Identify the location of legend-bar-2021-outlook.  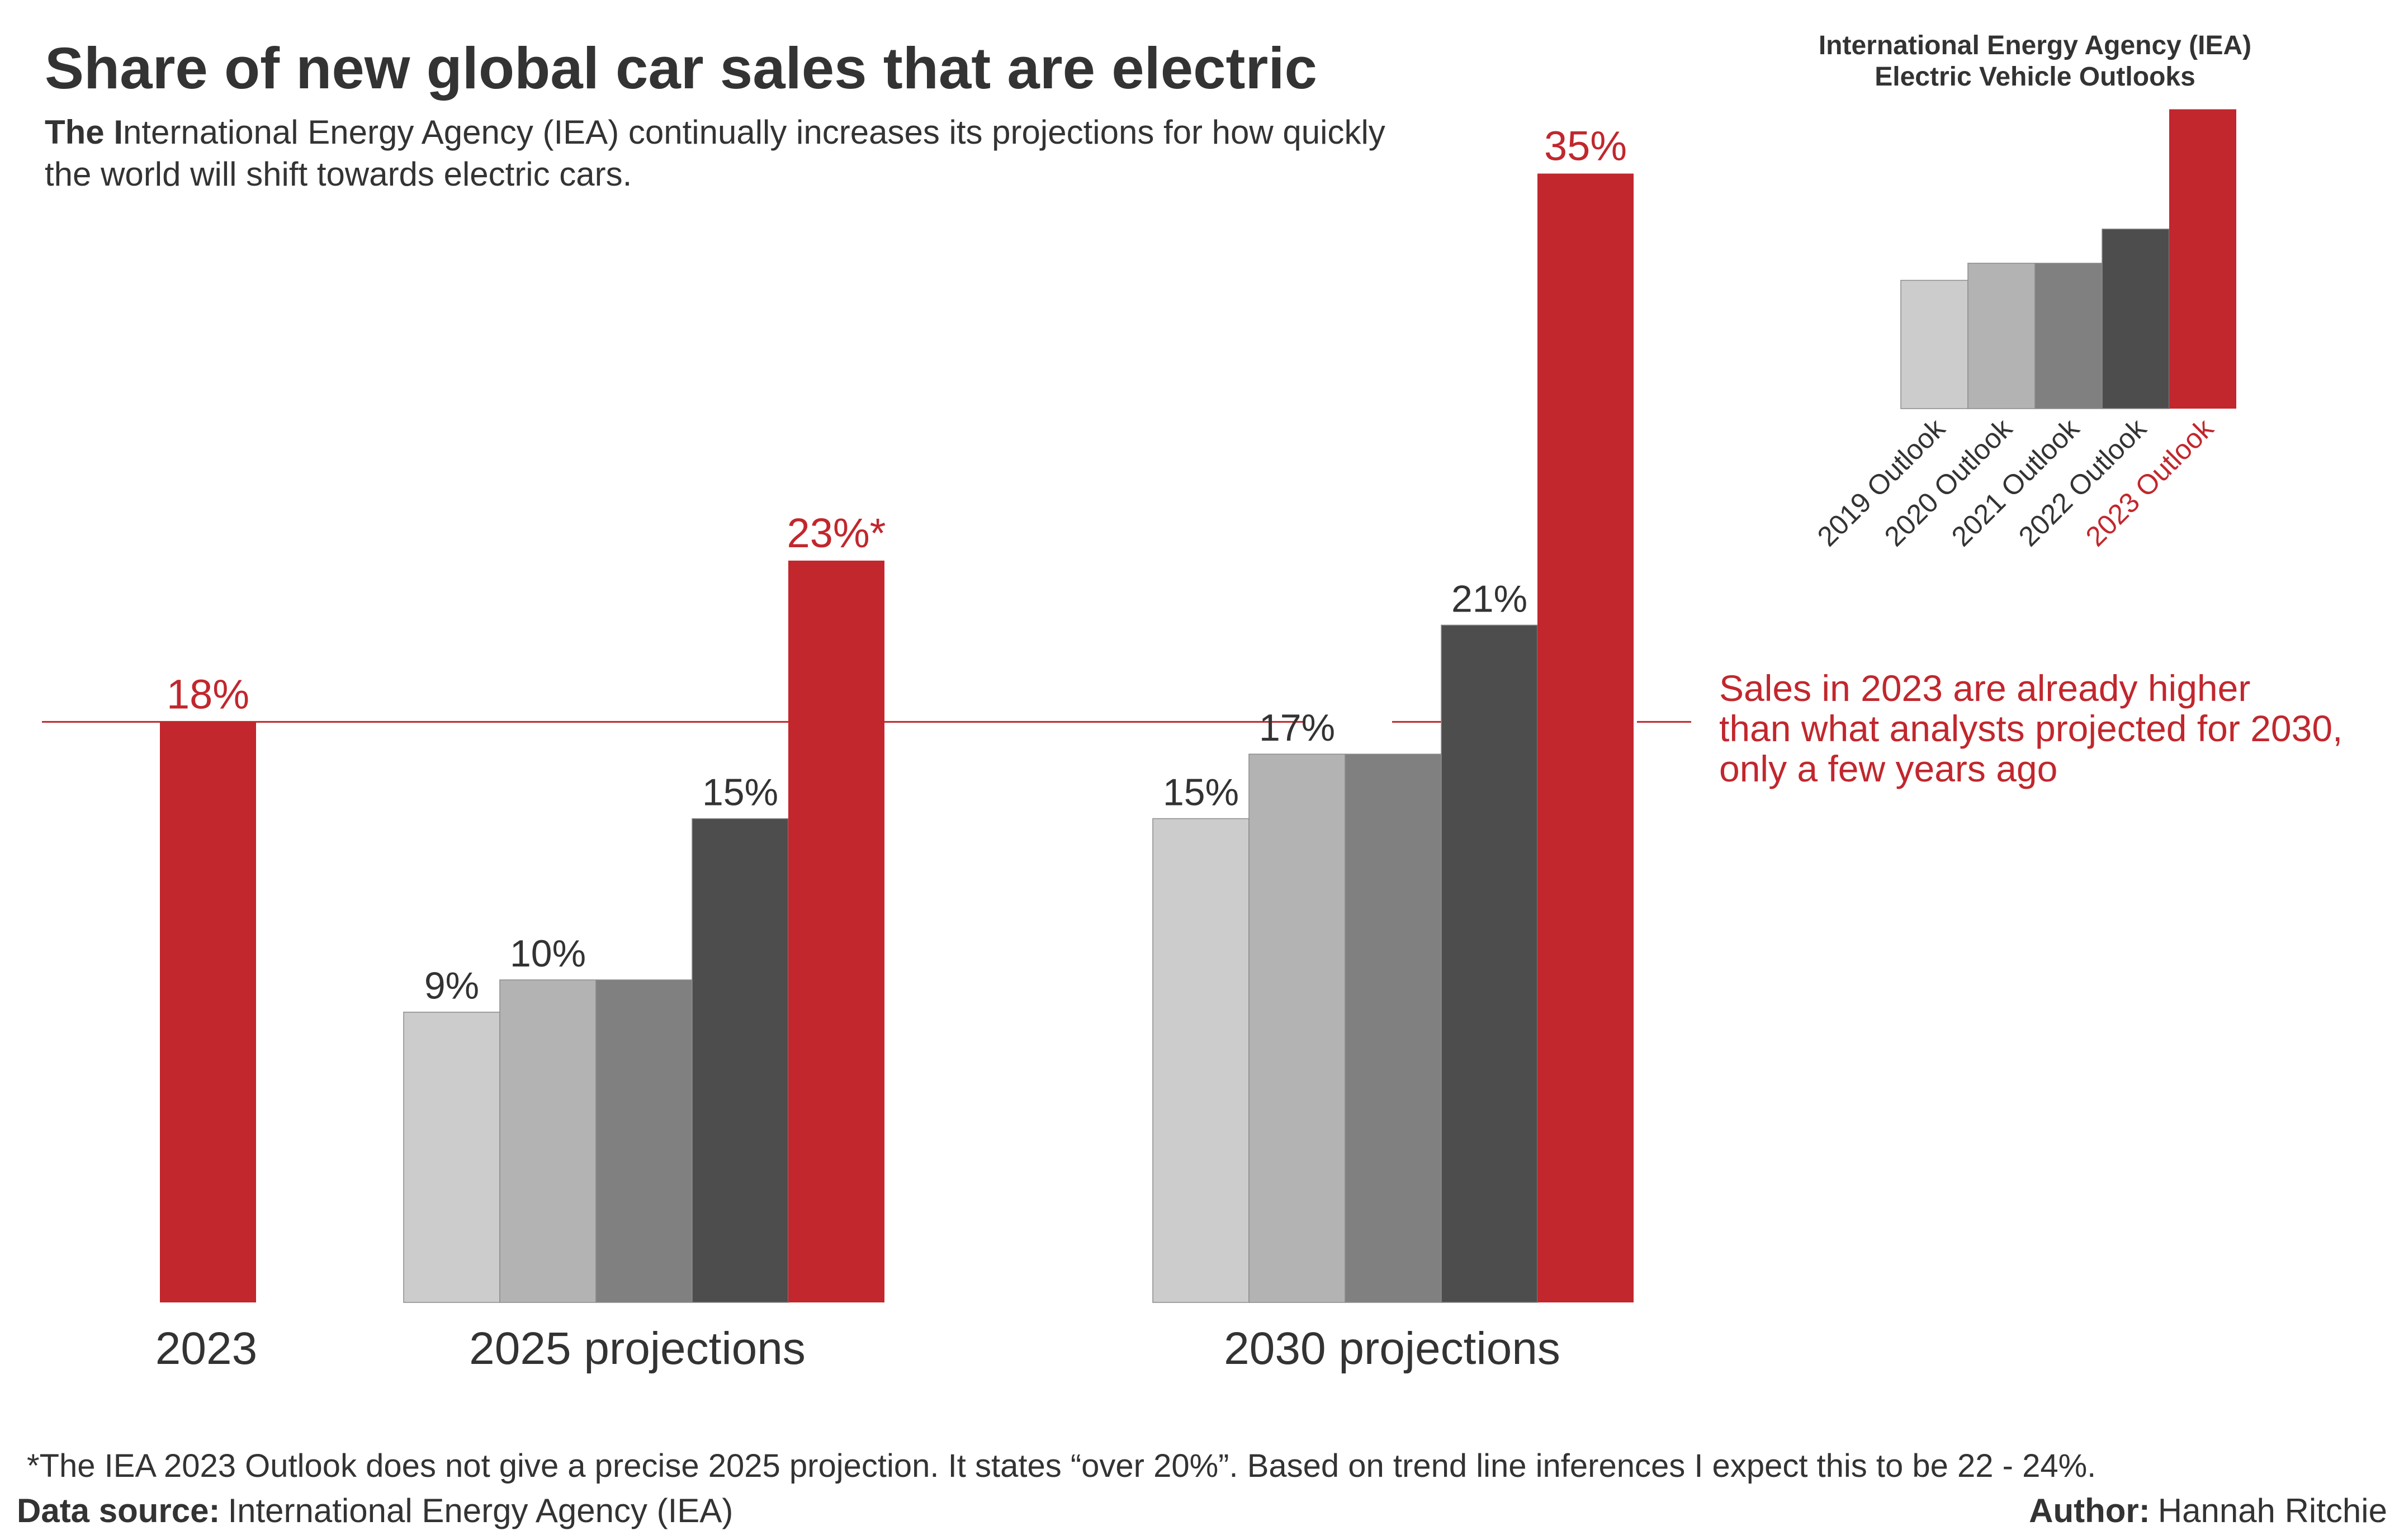
(2068, 336).